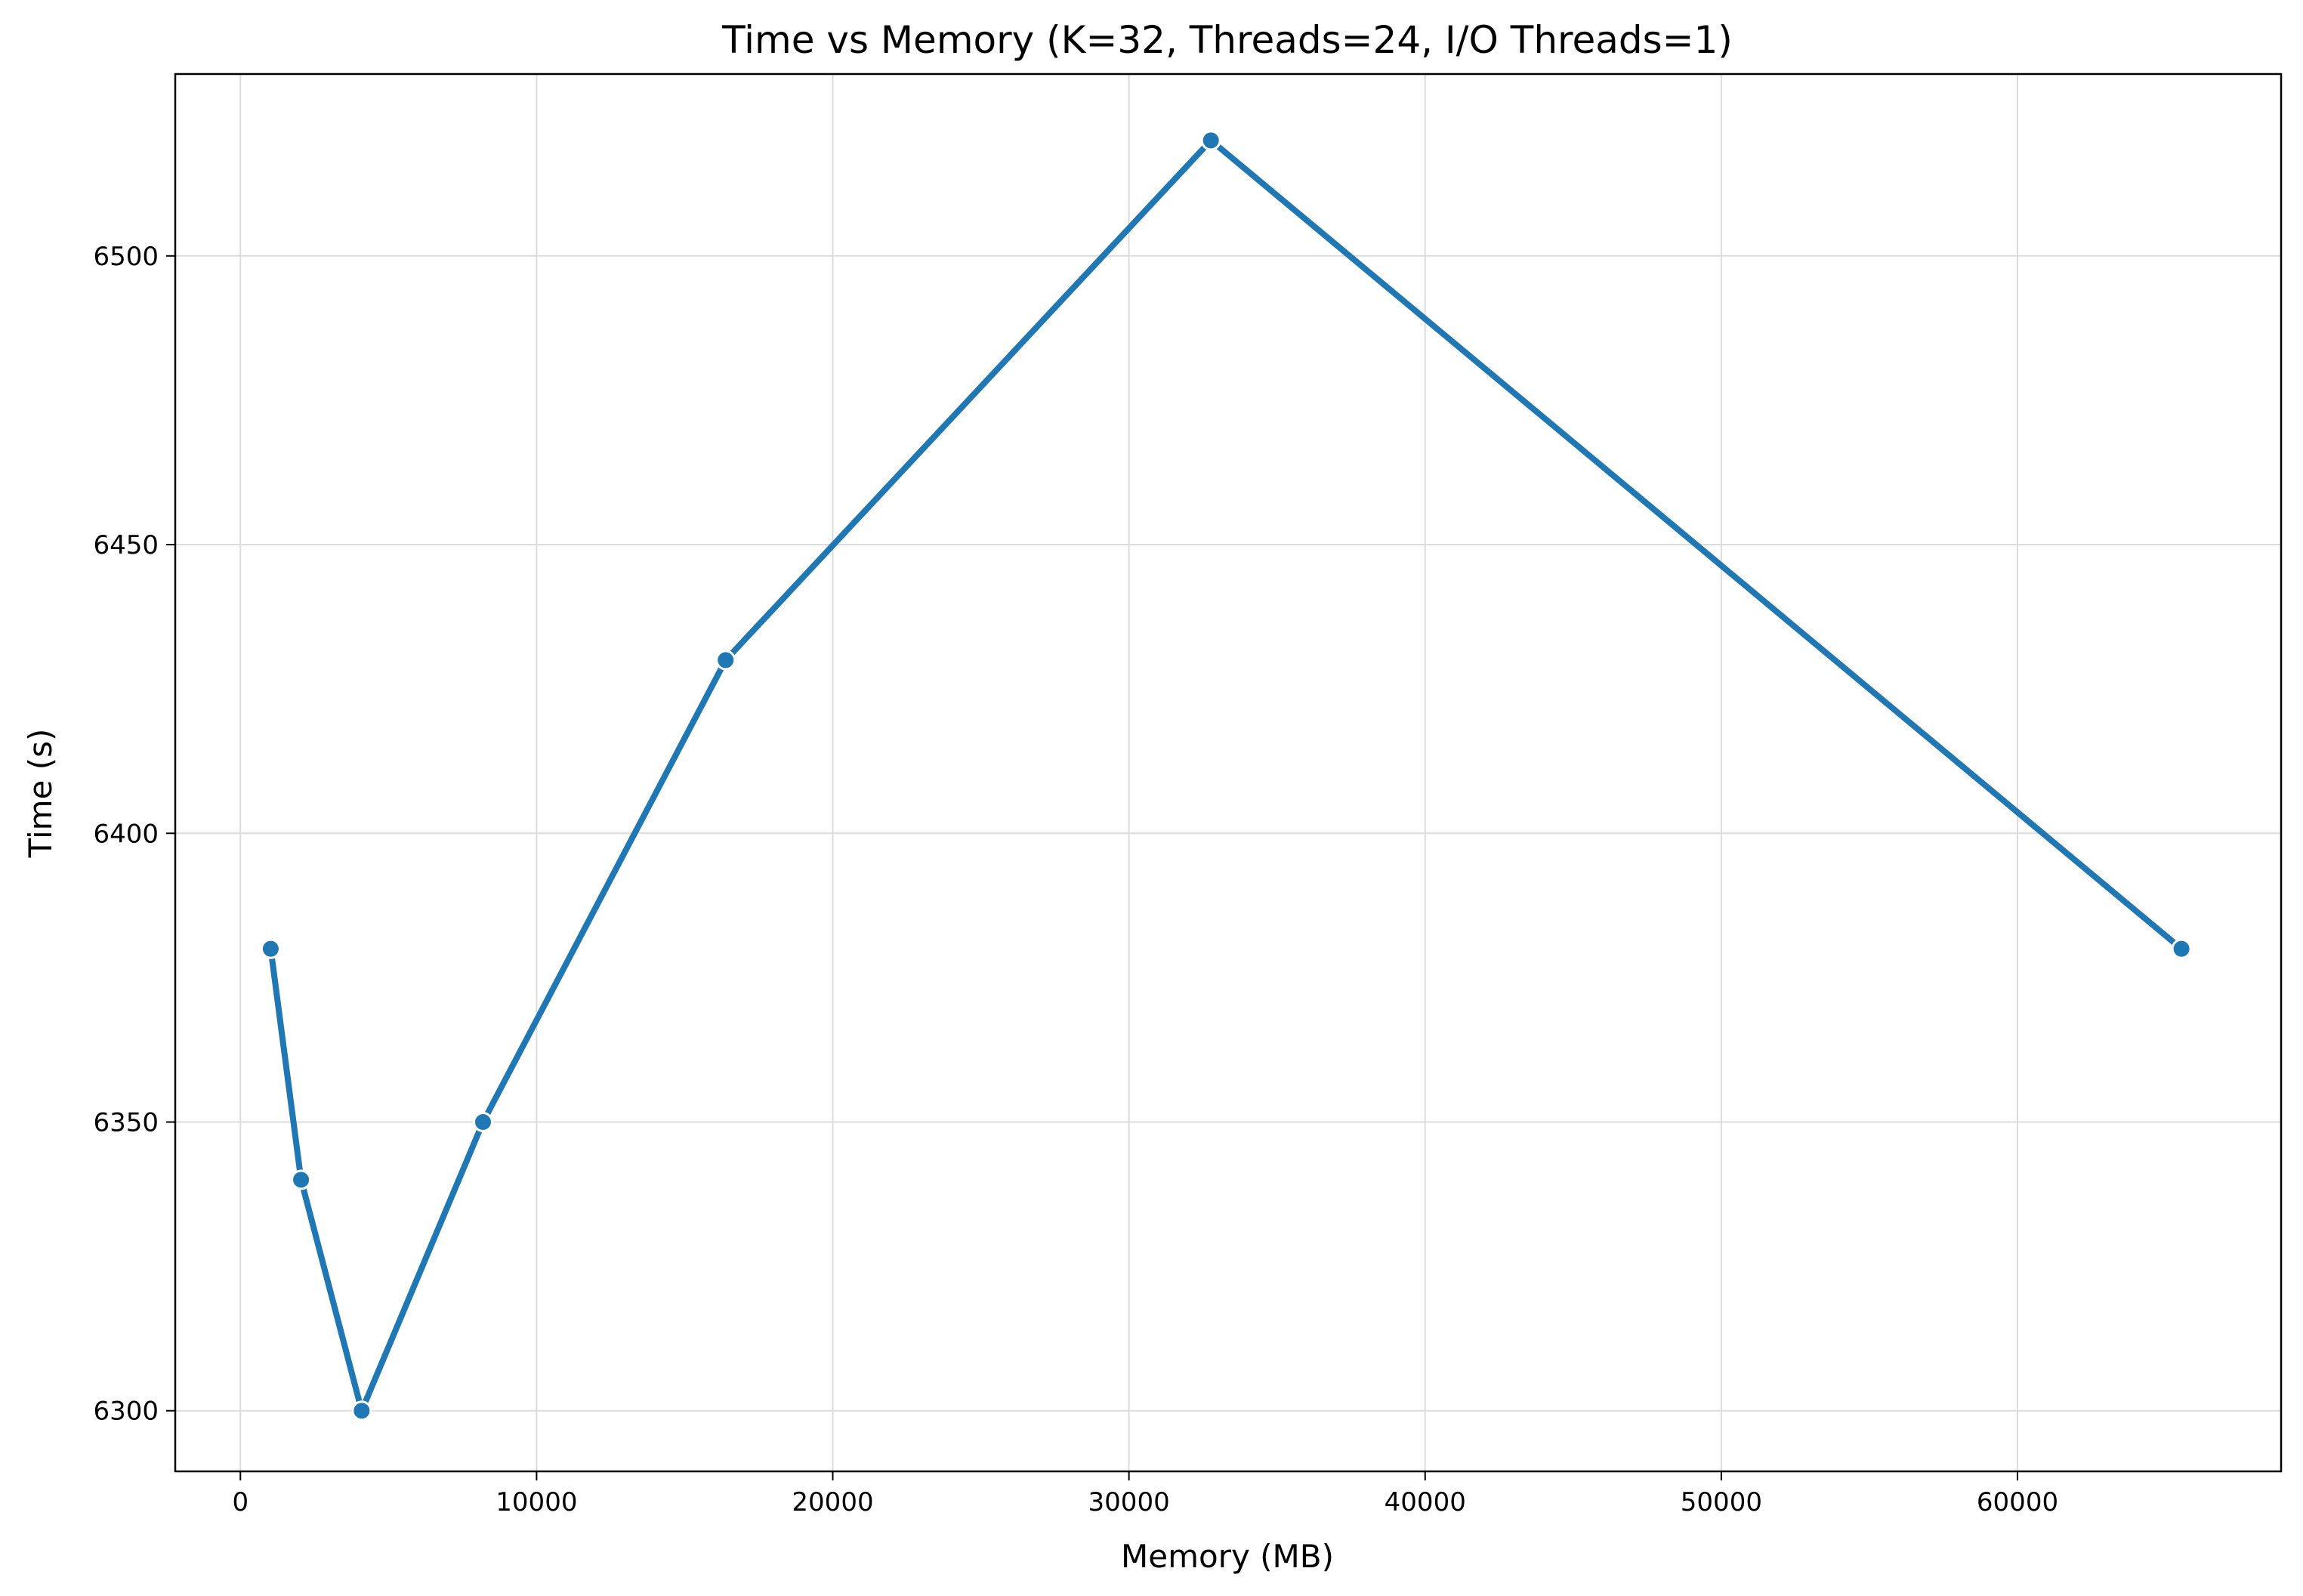  What do you see at coordinates (126, 545) in the screenshot?
I see `y-tick-label: 6450` at bounding box center [126, 545].